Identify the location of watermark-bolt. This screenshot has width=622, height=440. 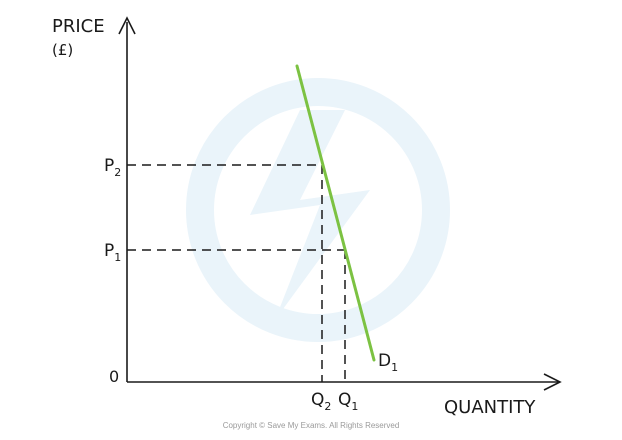
(310, 215).